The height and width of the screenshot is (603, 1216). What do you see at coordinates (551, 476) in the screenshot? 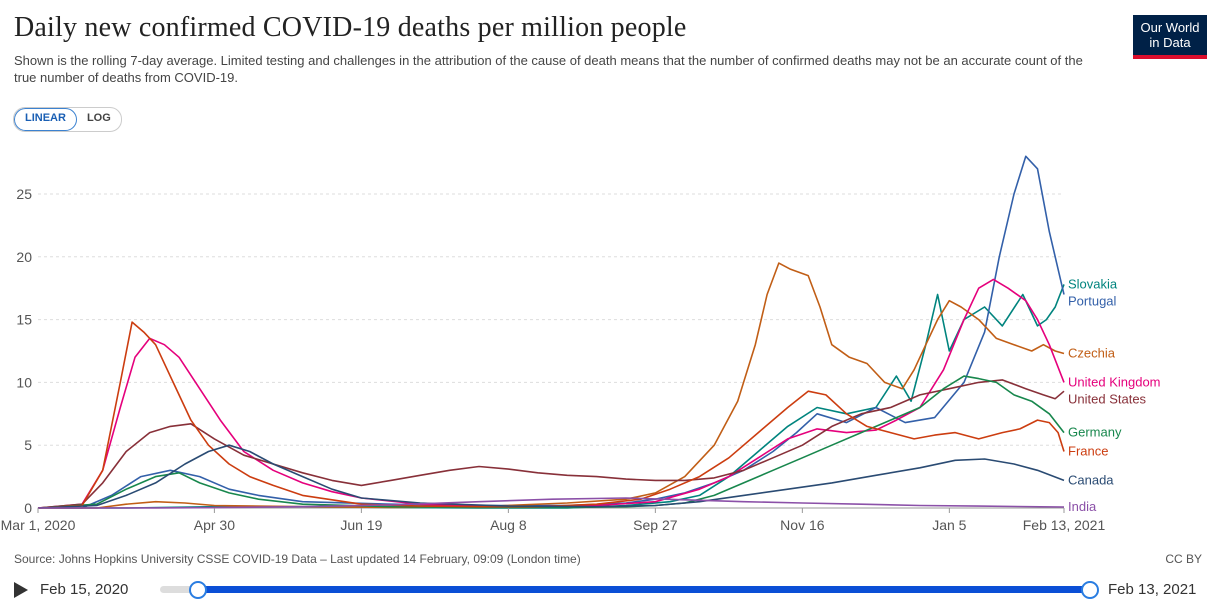
I see `series-line-canada` at bounding box center [551, 476].